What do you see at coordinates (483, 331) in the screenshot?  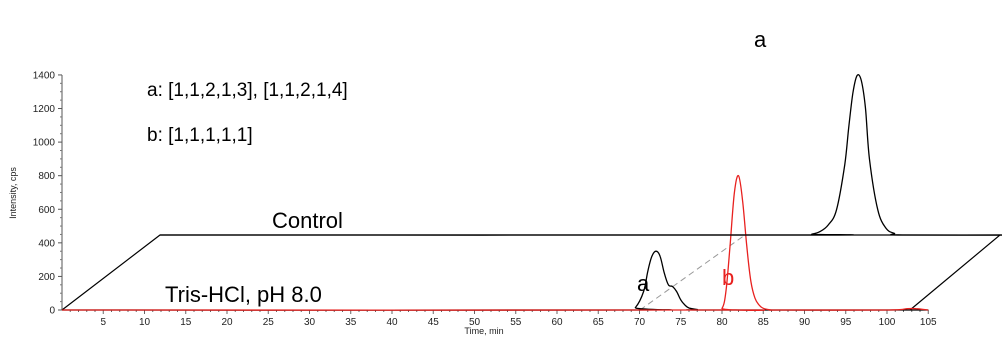 I see `x-axis-title: Time, min` at bounding box center [483, 331].